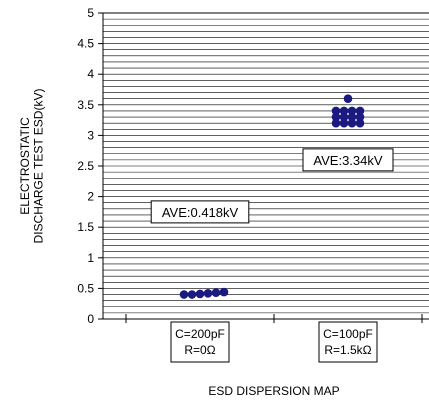 This screenshot has width=429, height=405. I want to click on y-tick-label: 3, so click(90, 135).